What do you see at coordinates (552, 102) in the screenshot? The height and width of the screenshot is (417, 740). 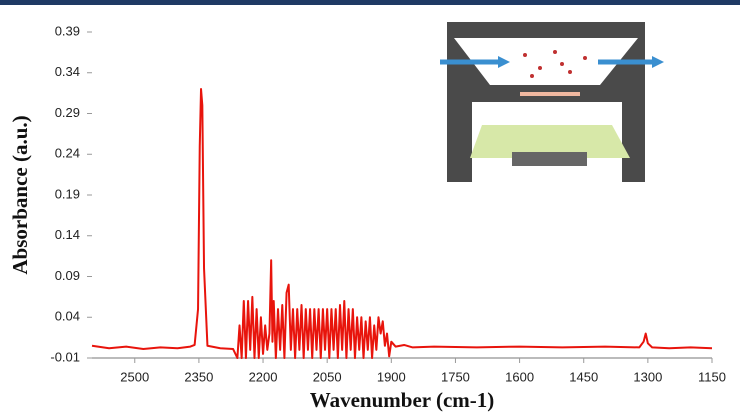 I see `inset-diagram` at bounding box center [552, 102].